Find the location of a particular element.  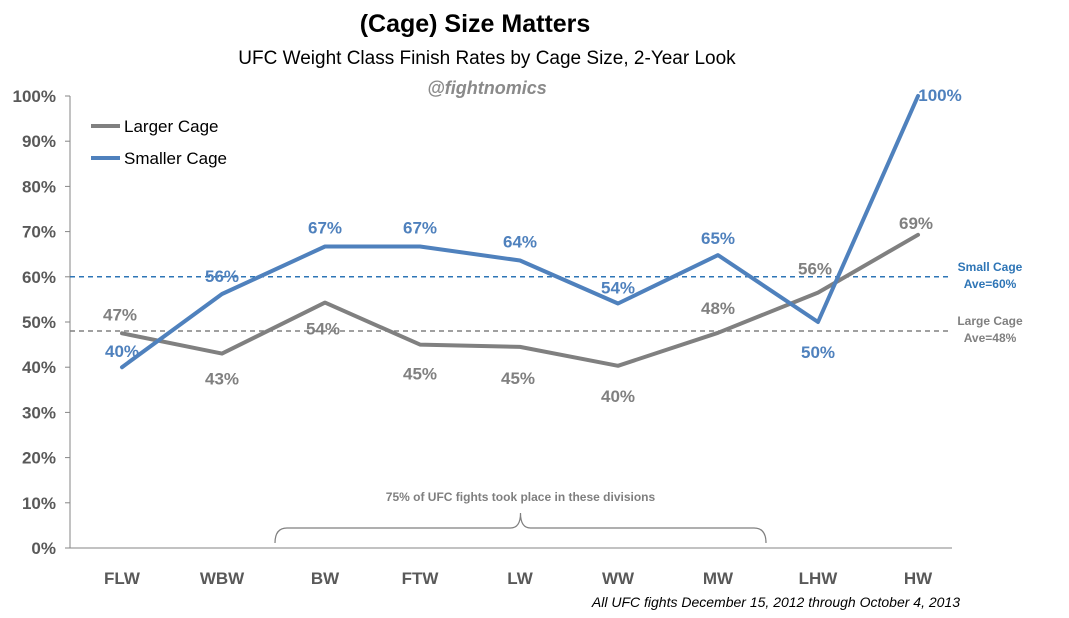

x-tick-label: FLW is located at coordinates (122, 578).